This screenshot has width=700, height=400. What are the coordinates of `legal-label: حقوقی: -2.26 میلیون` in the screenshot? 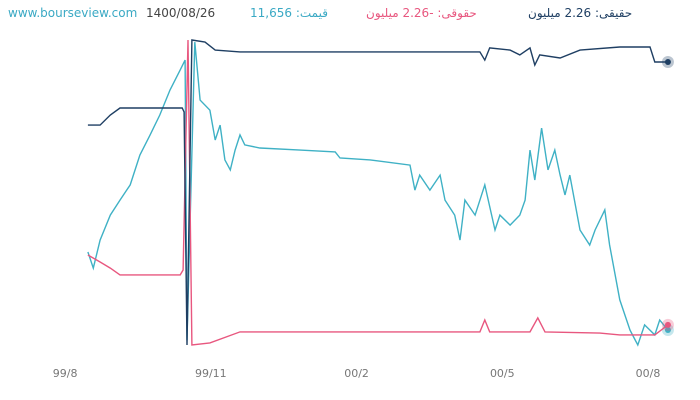 It's located at (421, 13).